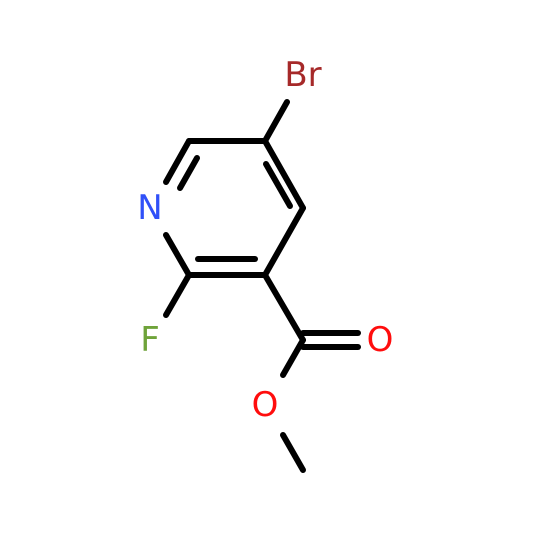 The image size is (533, 533). What do you see at coordinates (302, 75) in the screenshot?
I see `atom-label: Br` at bounding box center [302, 75].